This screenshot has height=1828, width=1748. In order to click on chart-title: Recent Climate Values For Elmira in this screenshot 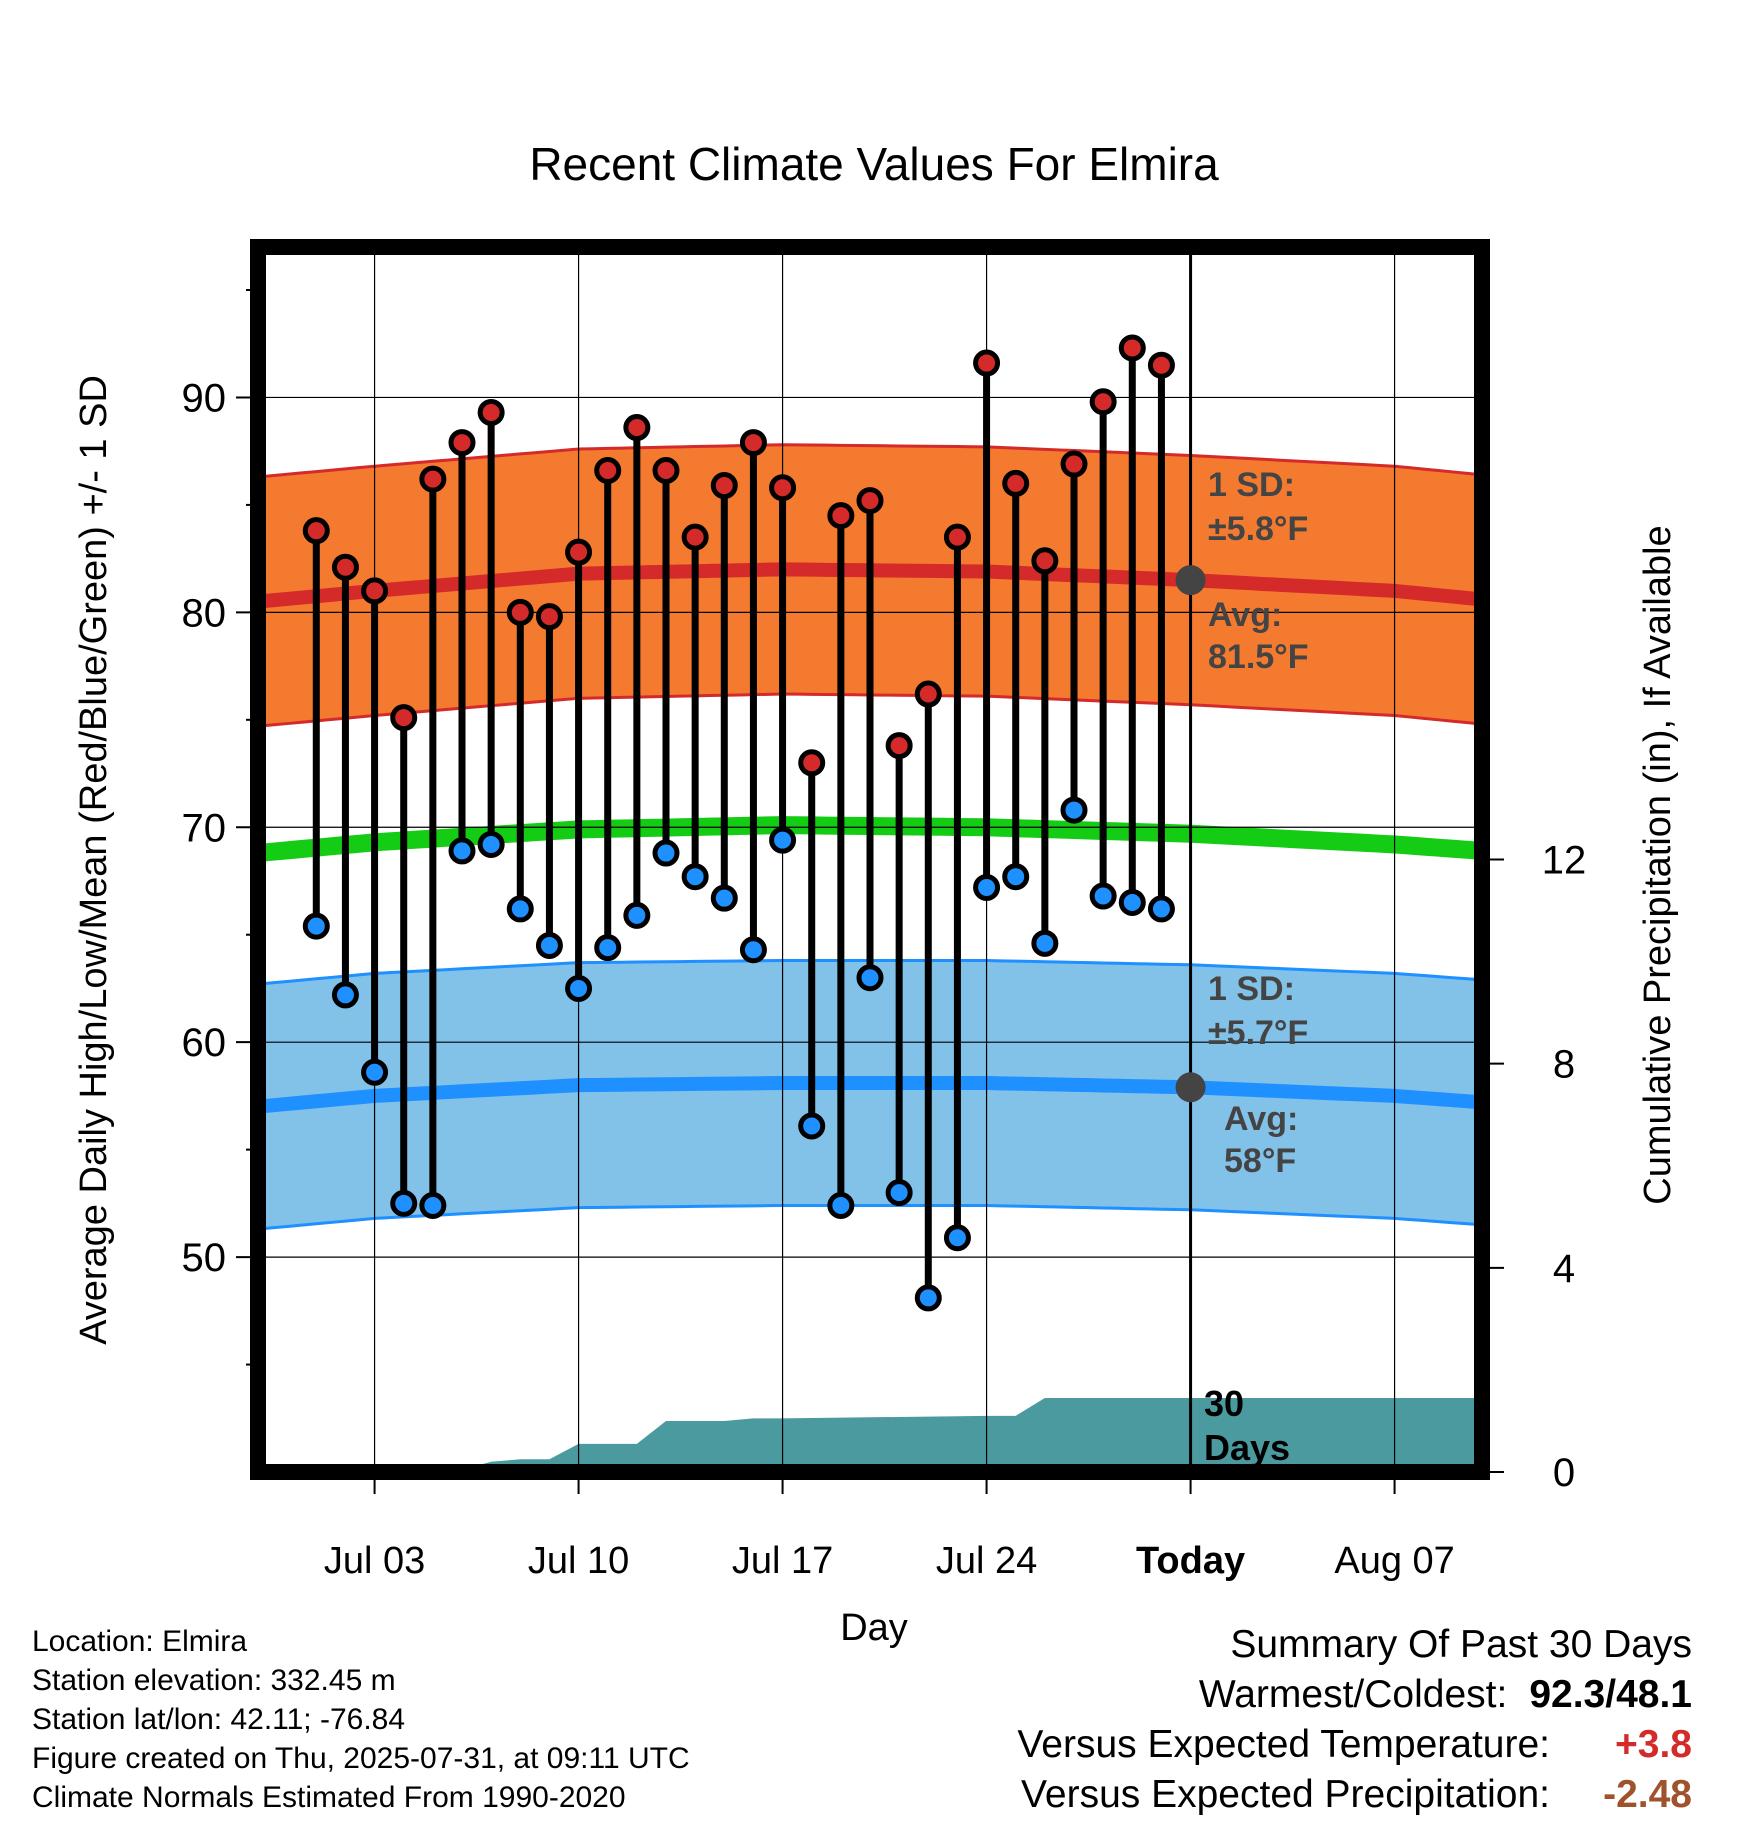, I will do `click(874, 164)`.